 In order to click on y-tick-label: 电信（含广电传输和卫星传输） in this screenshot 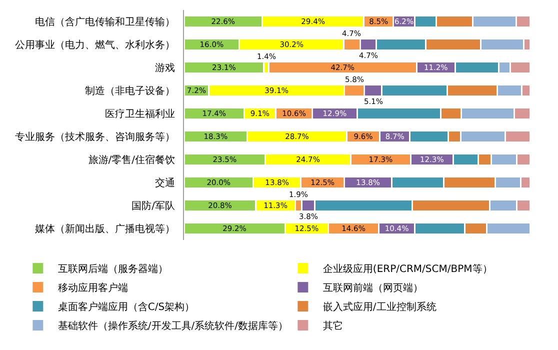, I will do `click(105, 22)`.